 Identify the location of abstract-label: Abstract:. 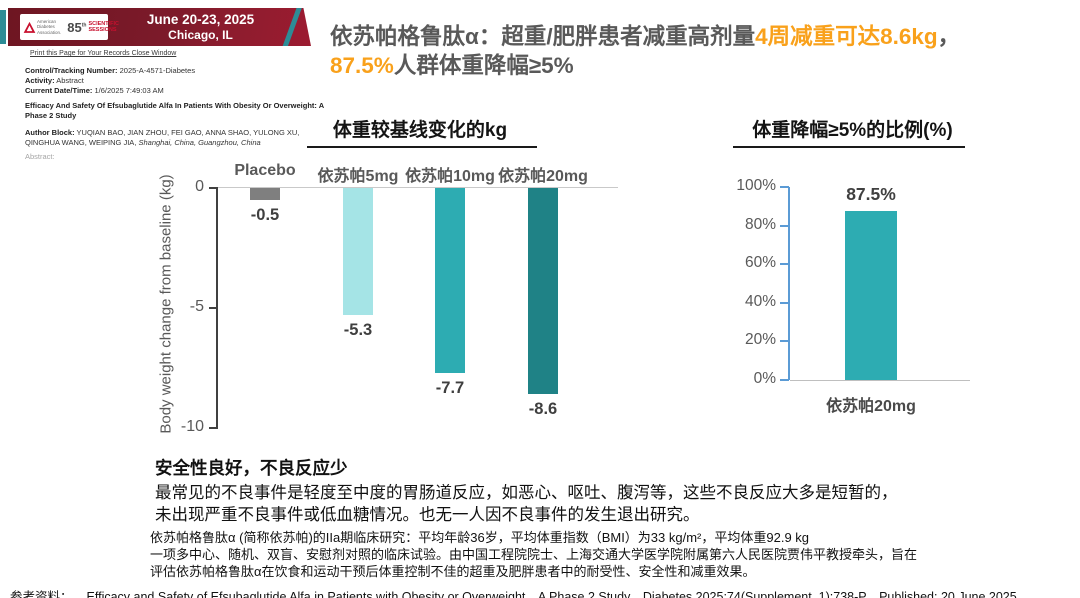
(40, 157).